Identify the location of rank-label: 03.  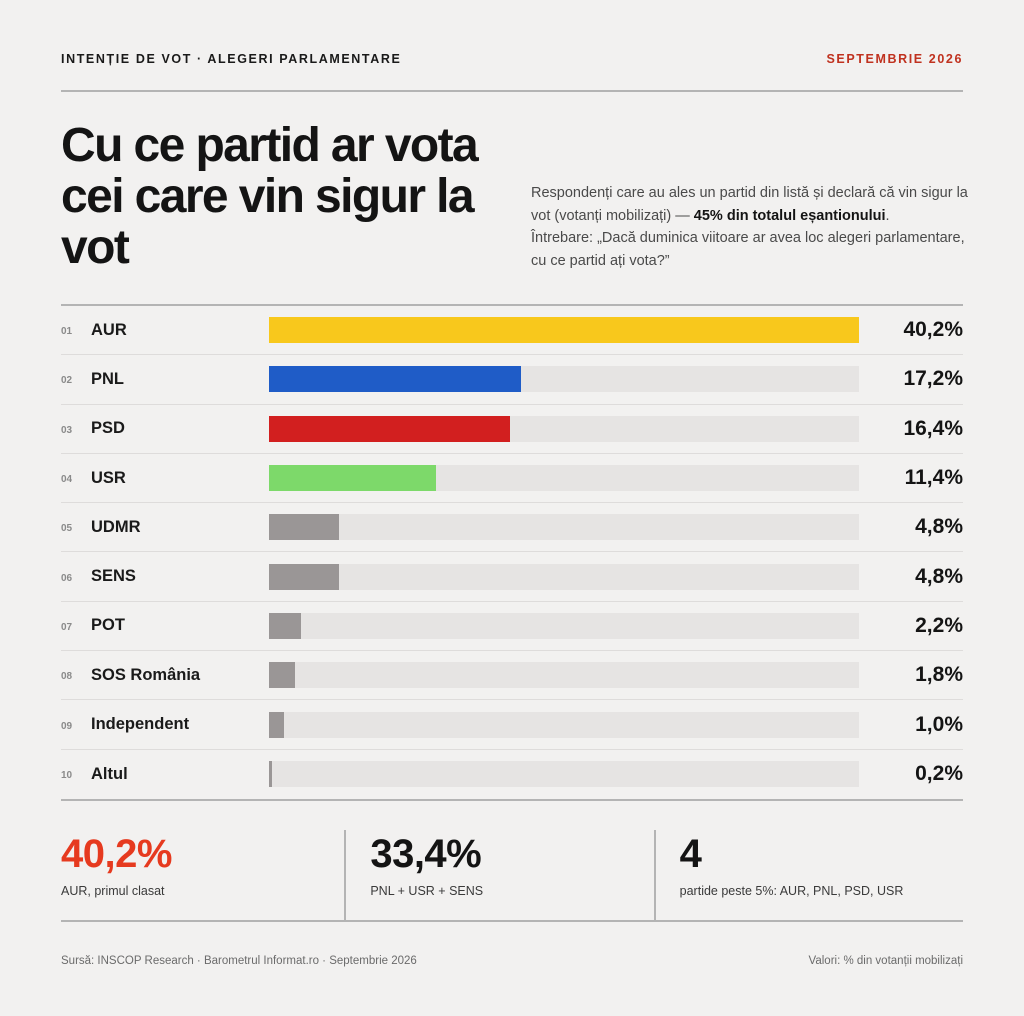
(67, 430).